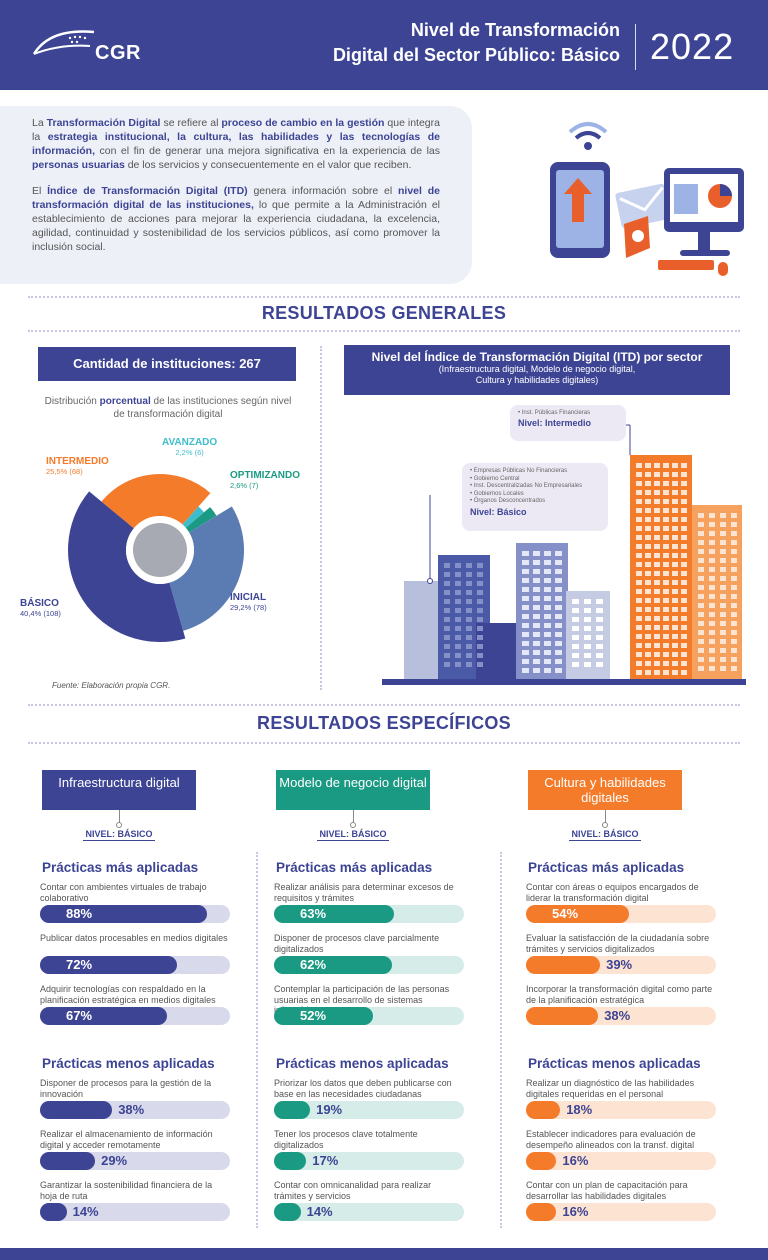  Describe the element at coordinates (135, 914) in the screenshot. I see `practice-bar-track: 88%` at that location.